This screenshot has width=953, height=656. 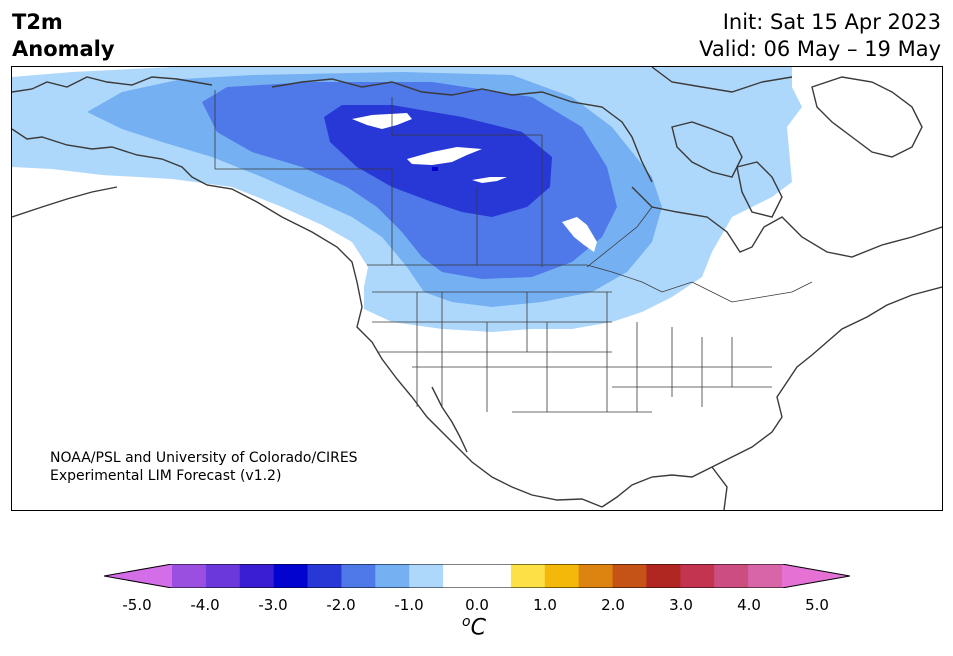 What do you see at coordinates (545, 605) in the screenshot?
I see `colorbar-tick-label: 1.0` at bounding box center [545, 605].